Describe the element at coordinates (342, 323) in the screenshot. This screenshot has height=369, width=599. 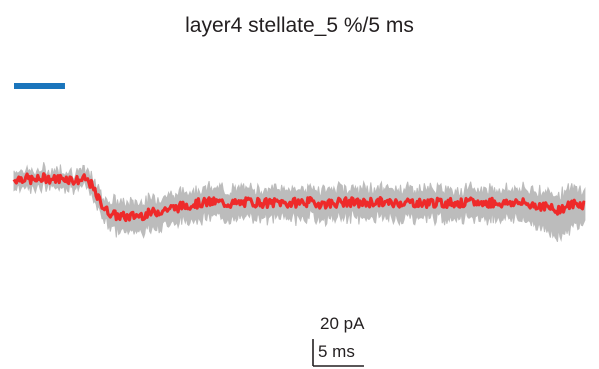
I see `scale-bar-y-label: 20 pA` at that location.